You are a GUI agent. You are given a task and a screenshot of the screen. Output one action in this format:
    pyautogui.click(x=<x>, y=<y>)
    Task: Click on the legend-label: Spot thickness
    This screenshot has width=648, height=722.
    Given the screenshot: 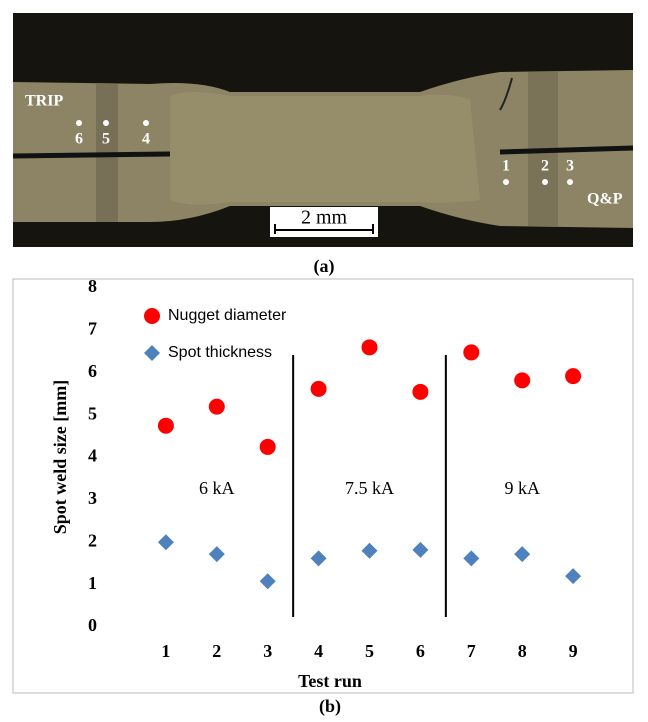 What is the action you would take?
    pyautogui.click(x=220, y=352)
    